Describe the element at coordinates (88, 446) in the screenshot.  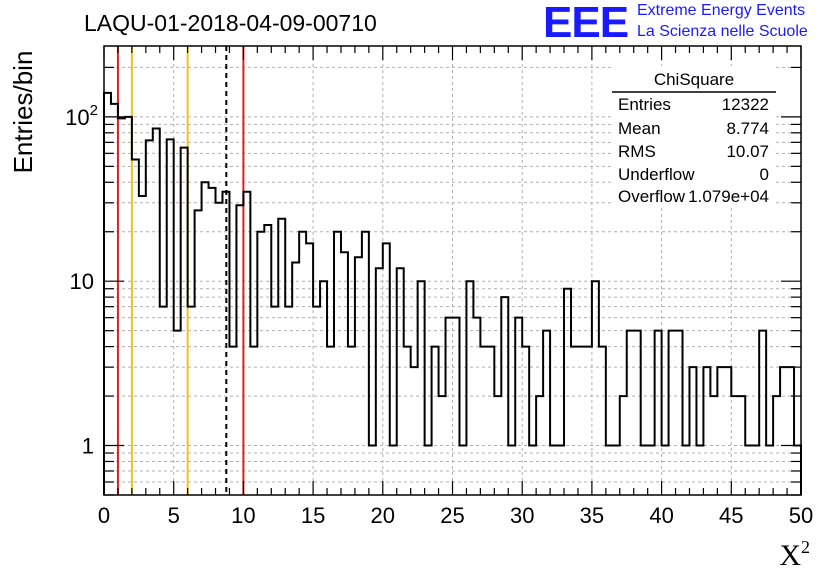
I see `y-tick-label: 1` at that location.